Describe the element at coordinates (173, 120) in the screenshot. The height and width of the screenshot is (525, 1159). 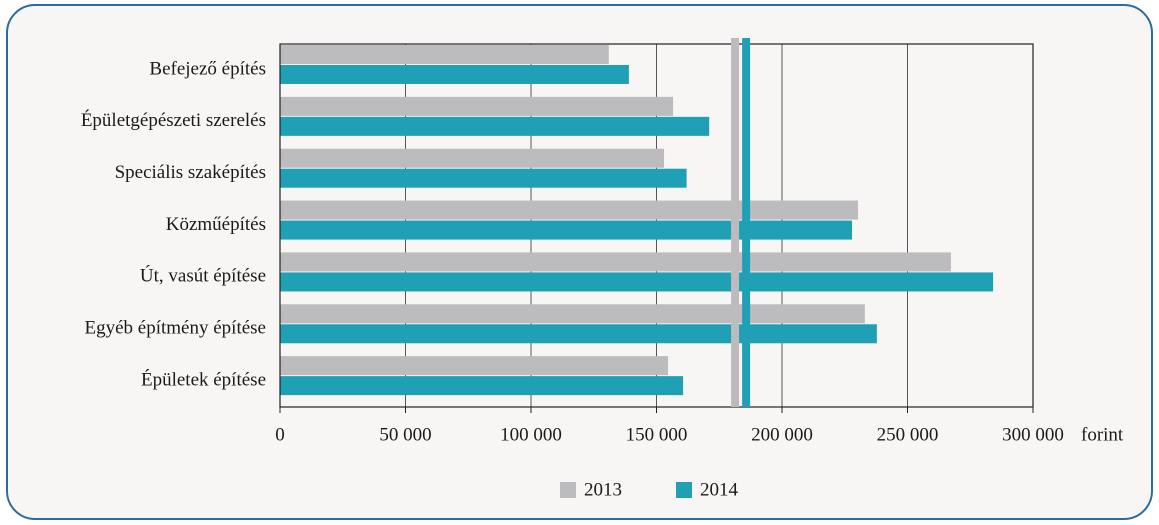
I see `y-tick-label: Épületgépészeti szerelés` at that location.